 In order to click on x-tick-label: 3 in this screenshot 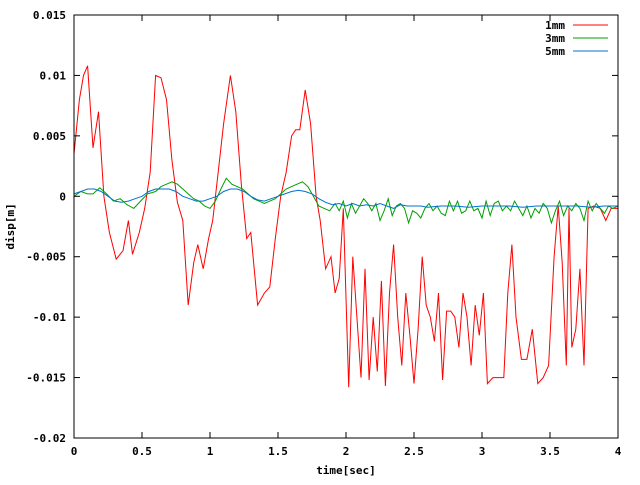, I will do `click(482, 451)`.